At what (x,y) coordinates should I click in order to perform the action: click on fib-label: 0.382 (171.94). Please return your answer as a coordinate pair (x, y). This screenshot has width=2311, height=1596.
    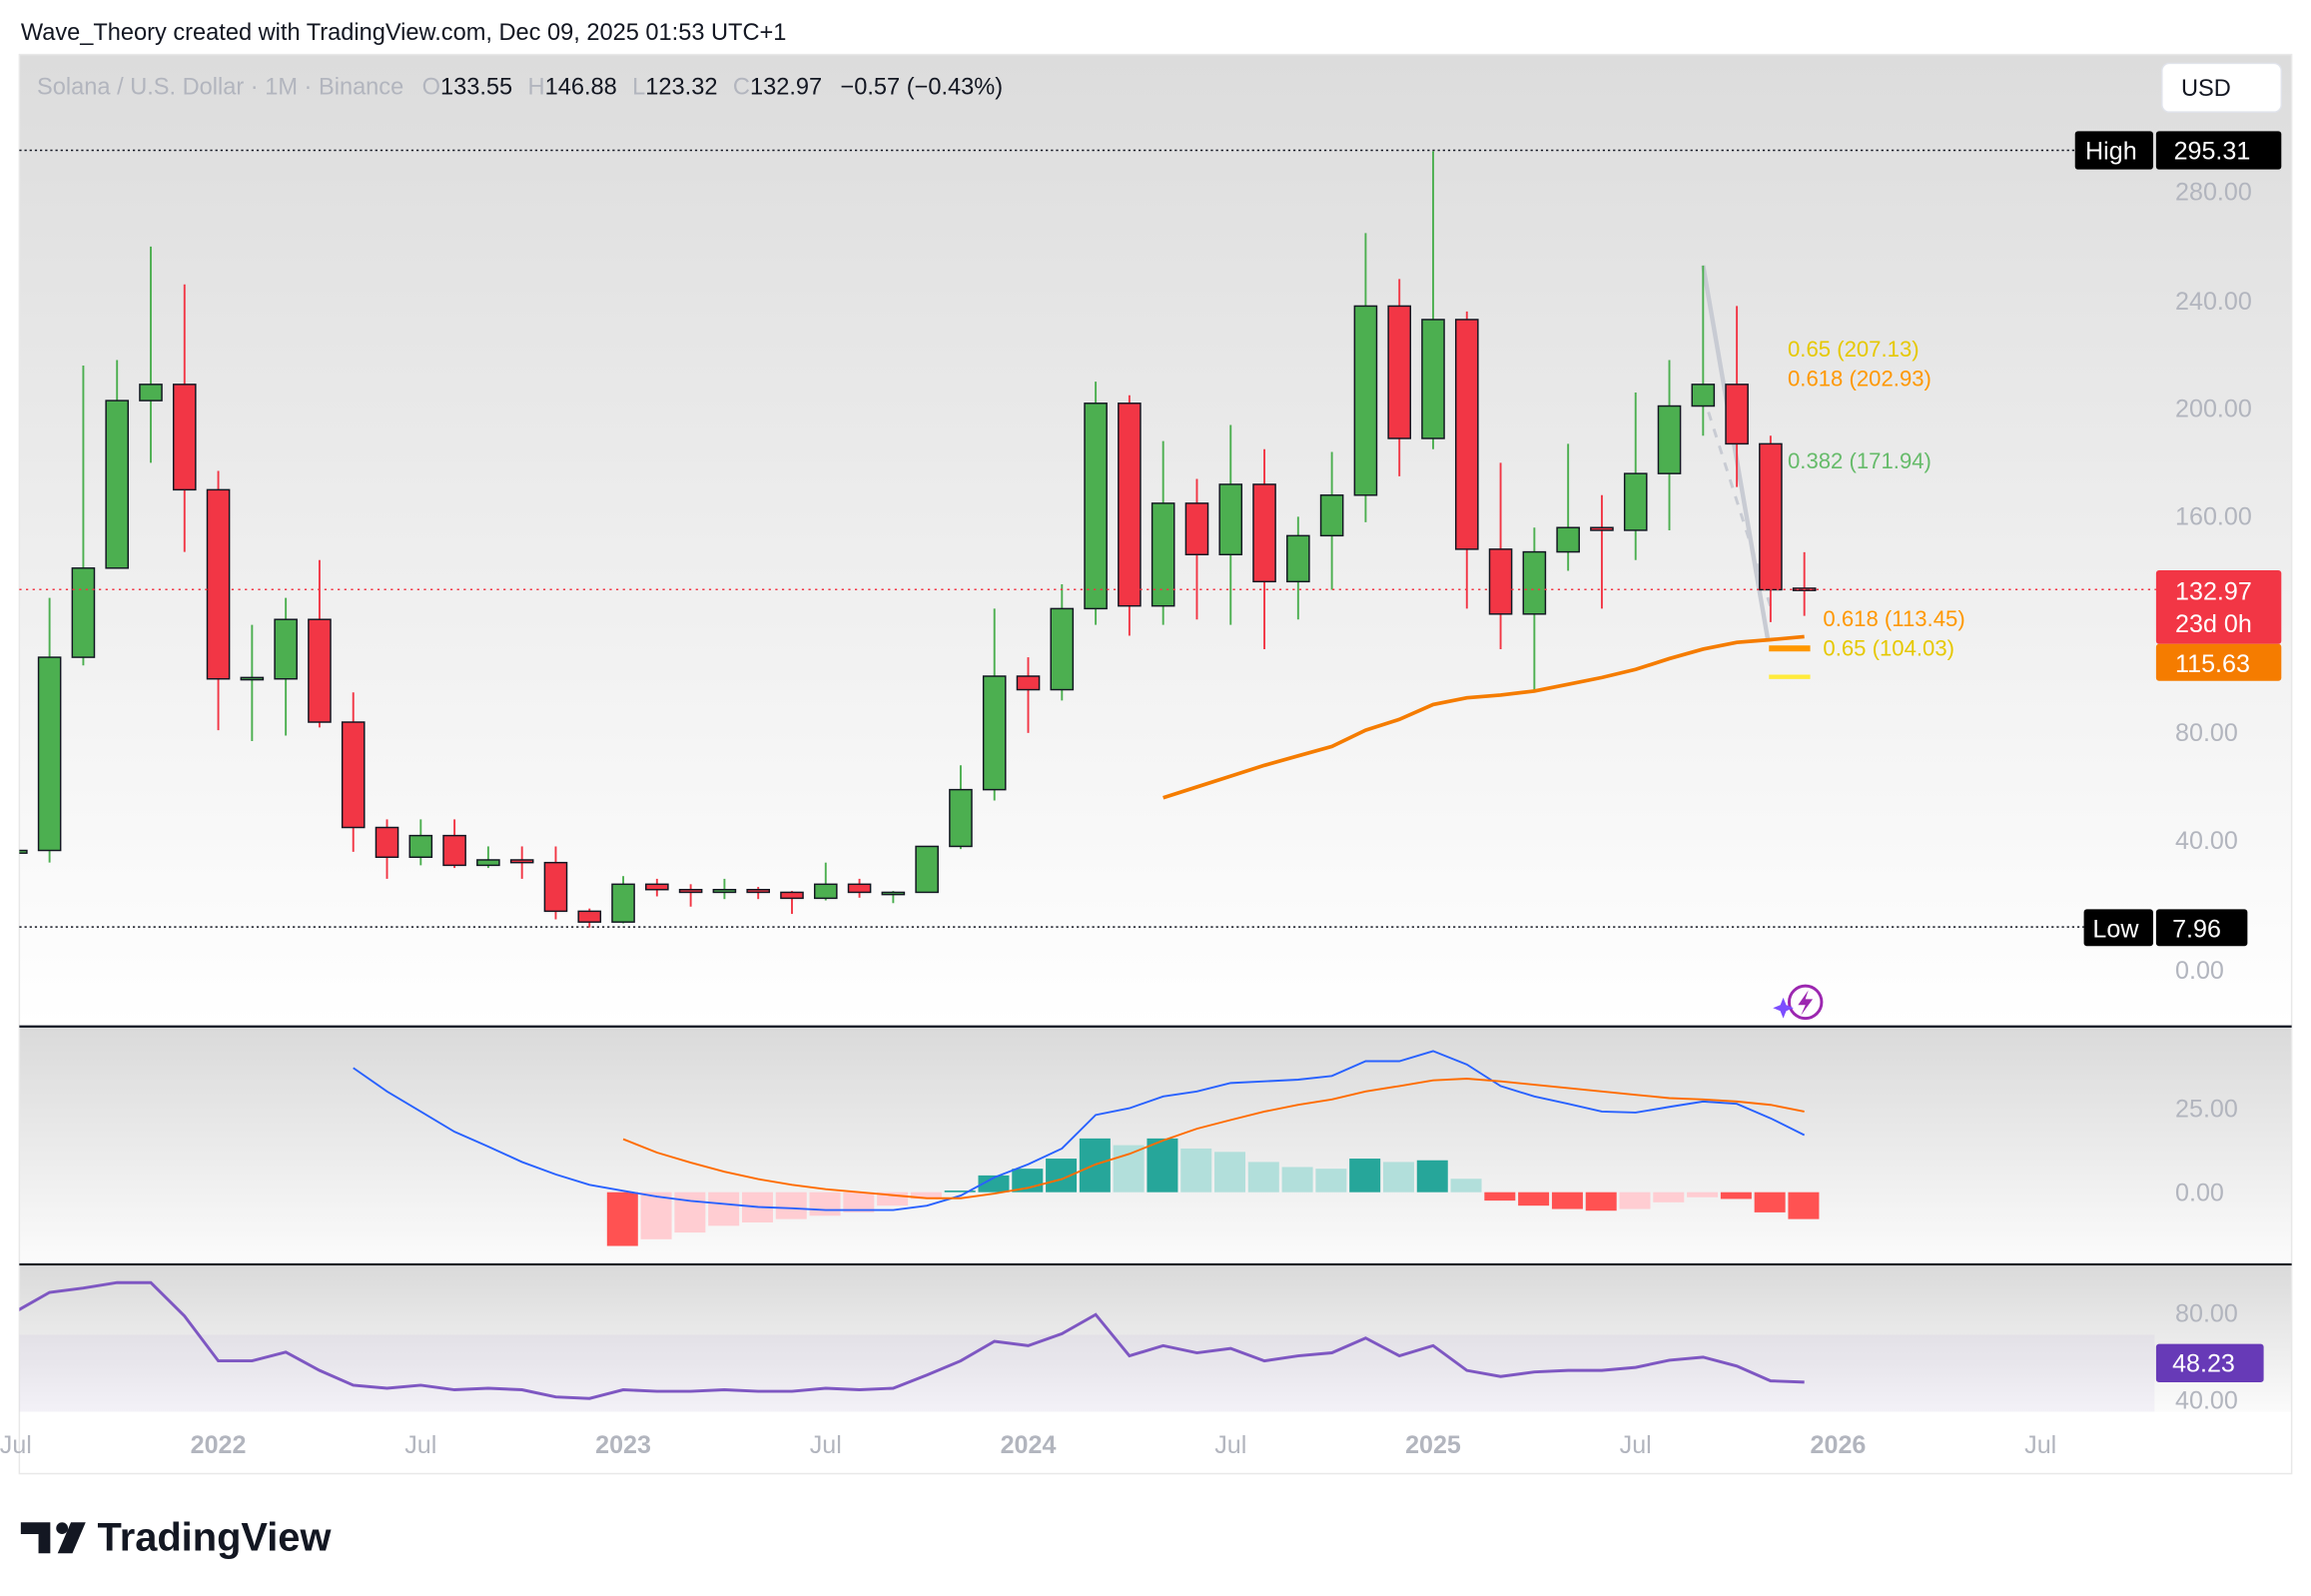
    Looking at the image, I should click on (1859, 460).